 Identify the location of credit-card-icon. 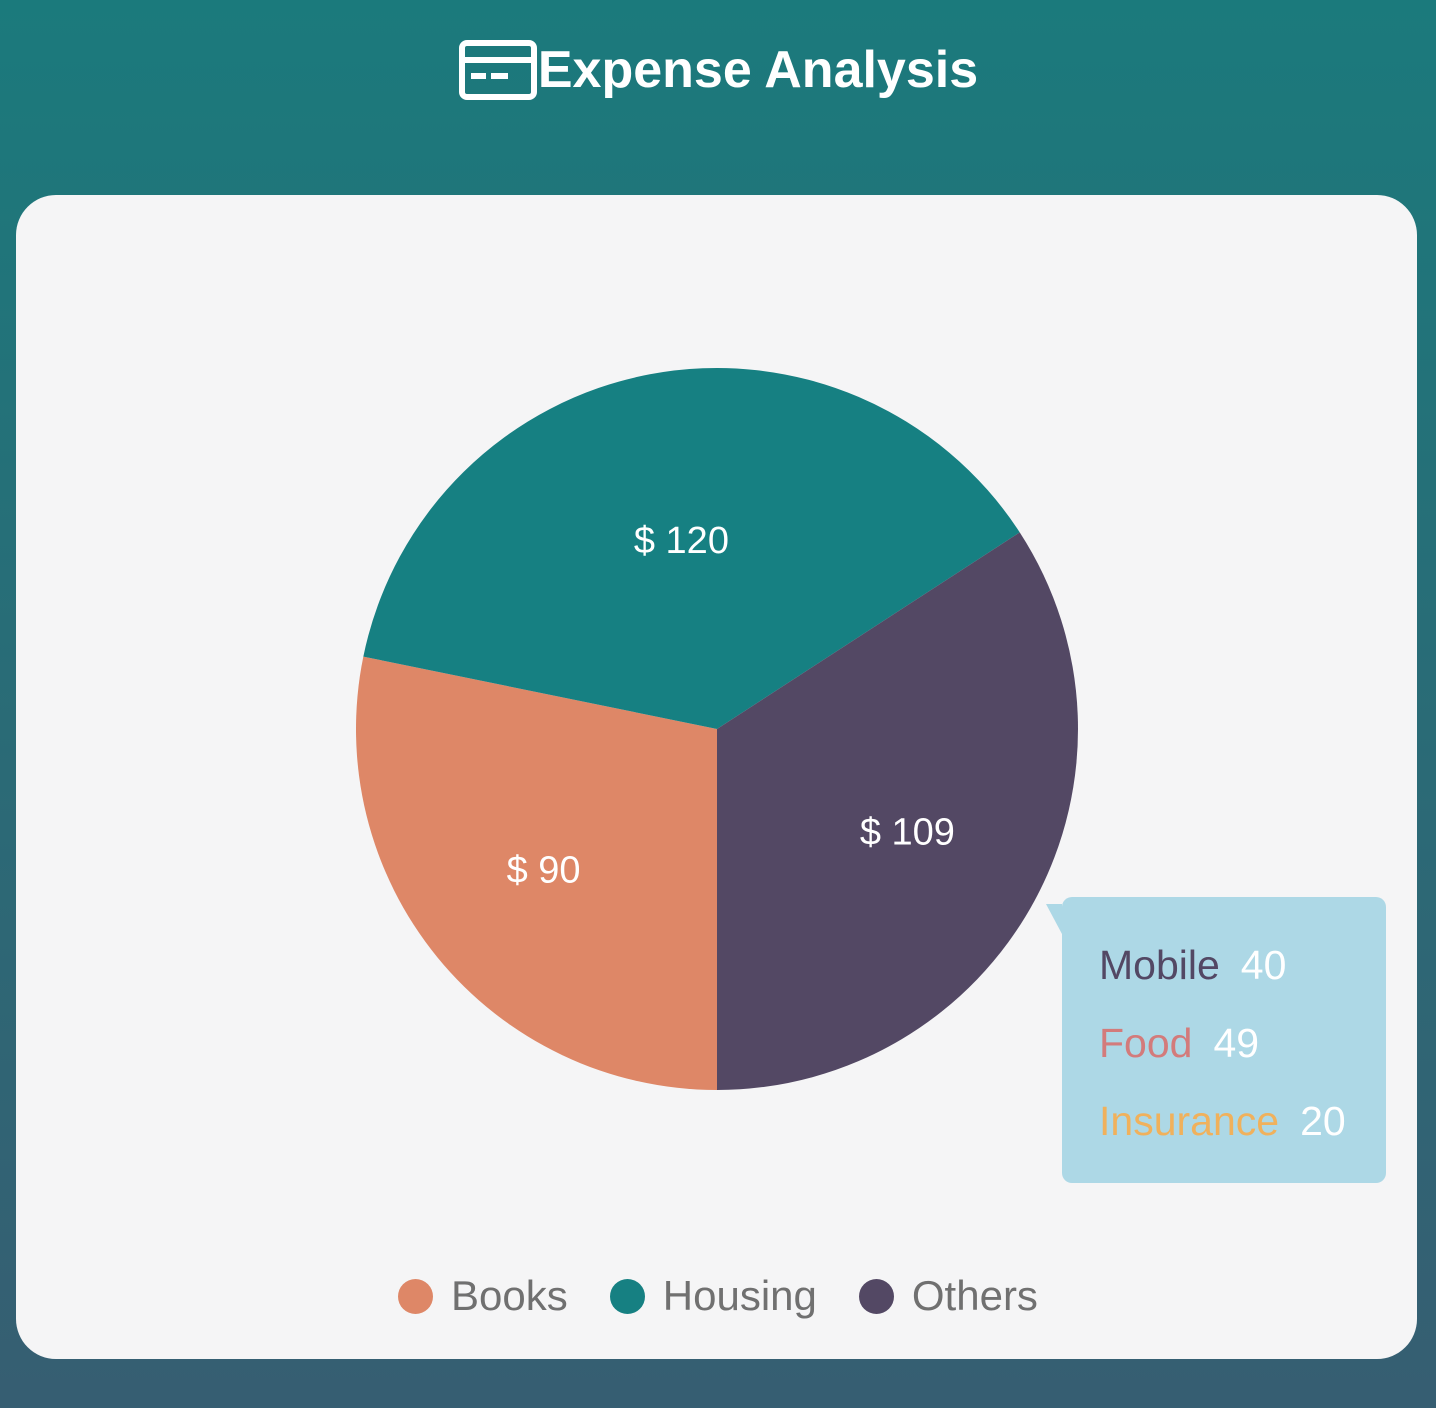
(497, 70).